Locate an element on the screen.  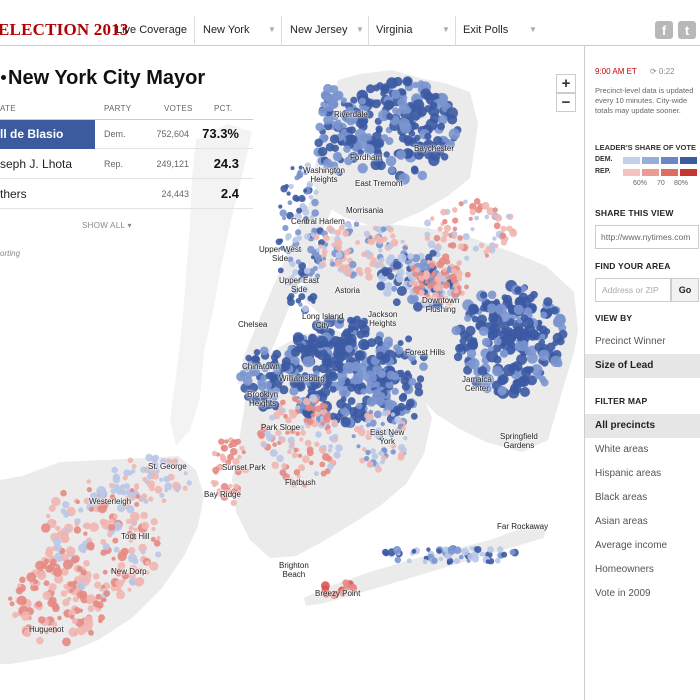
candidate-row: ll de Blasio Dem. 752,604 73.3% is located at coordinates (126, 134).